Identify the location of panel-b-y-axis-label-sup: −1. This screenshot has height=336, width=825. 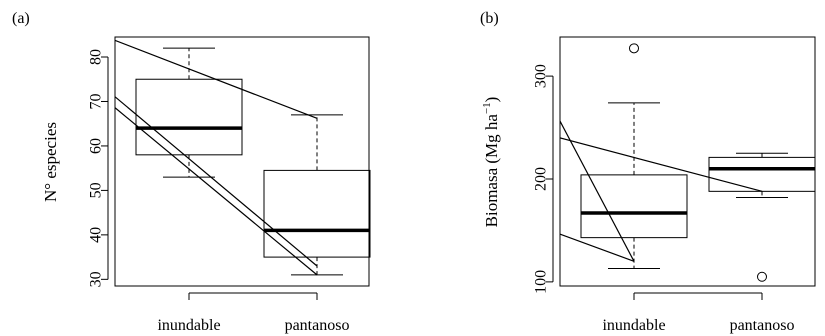
(487, 108).